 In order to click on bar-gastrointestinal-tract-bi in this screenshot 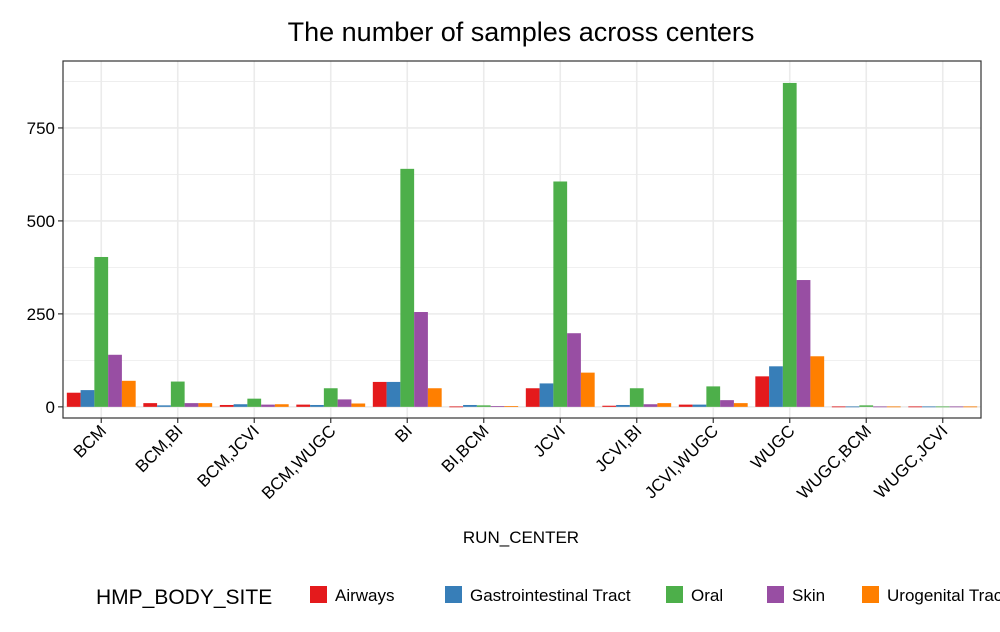, I will do `click(393, 394)`.